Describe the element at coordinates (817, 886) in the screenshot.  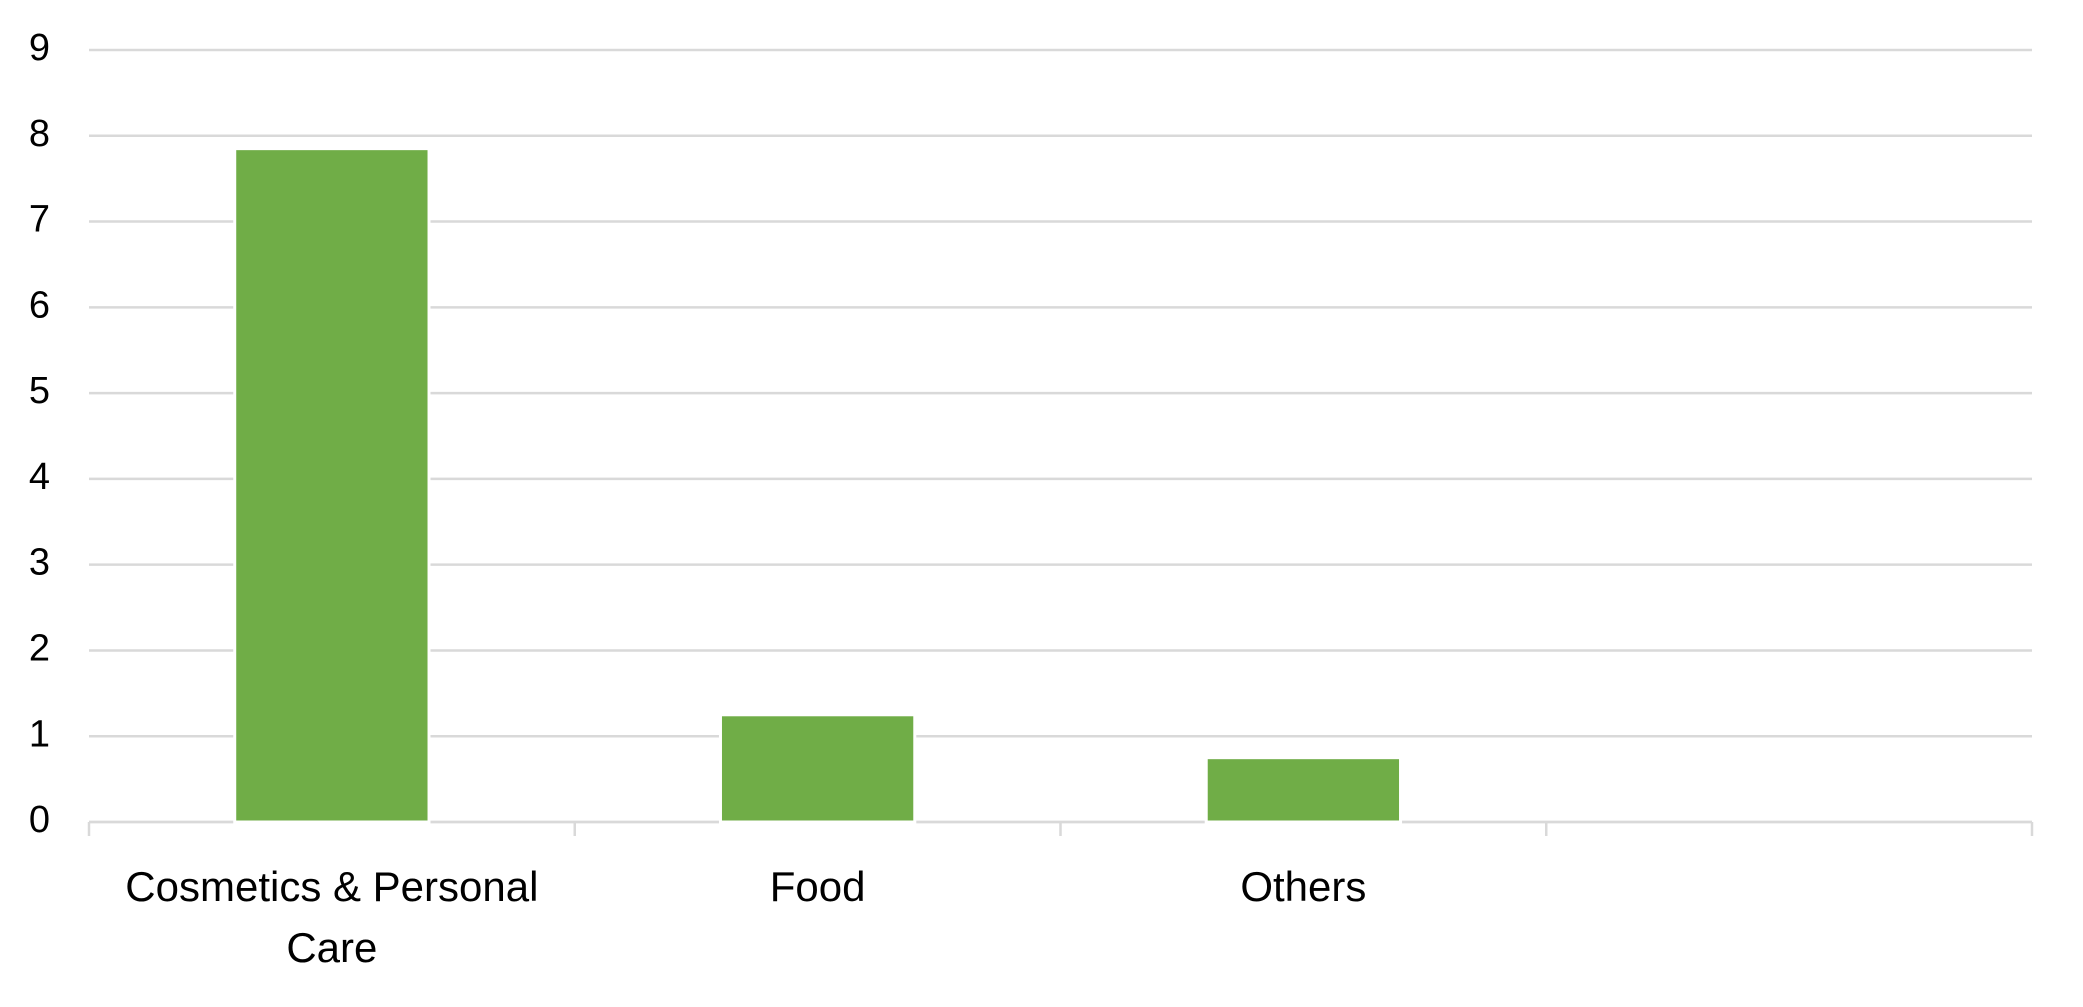
I see `x-tick-label: Food` at that location.